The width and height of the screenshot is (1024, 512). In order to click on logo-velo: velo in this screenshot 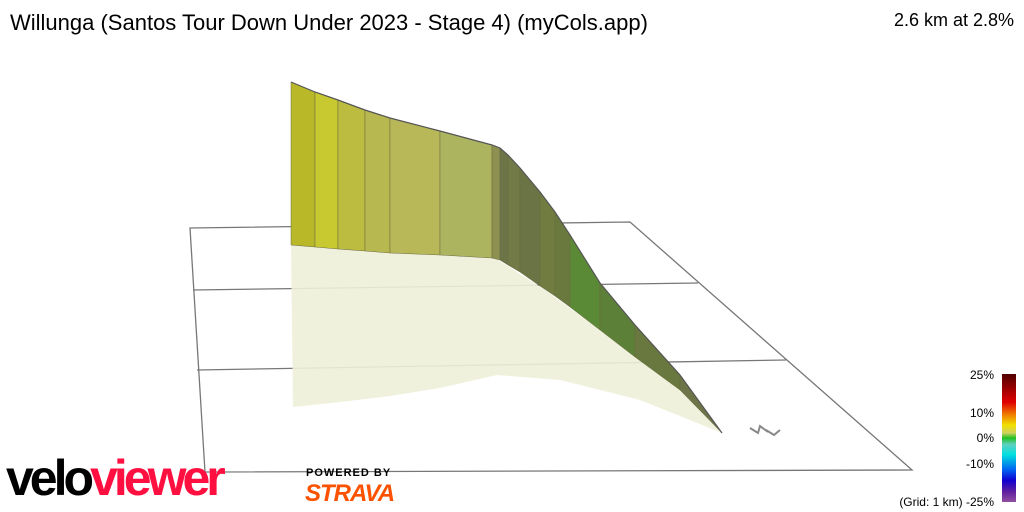, I will do `click(50, 478)`.